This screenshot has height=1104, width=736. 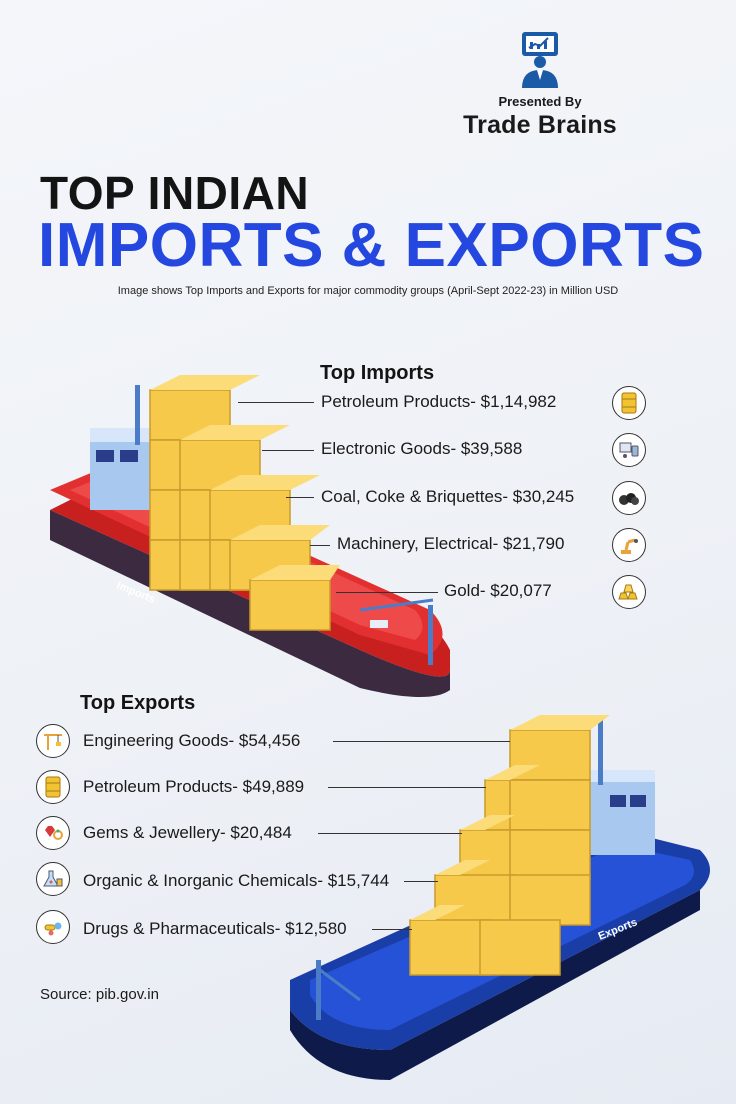 What do you see at coordinates (540, 60) in the screenshot?
I see `trade-brains-logo-icon` at bounding box center [540, 60].